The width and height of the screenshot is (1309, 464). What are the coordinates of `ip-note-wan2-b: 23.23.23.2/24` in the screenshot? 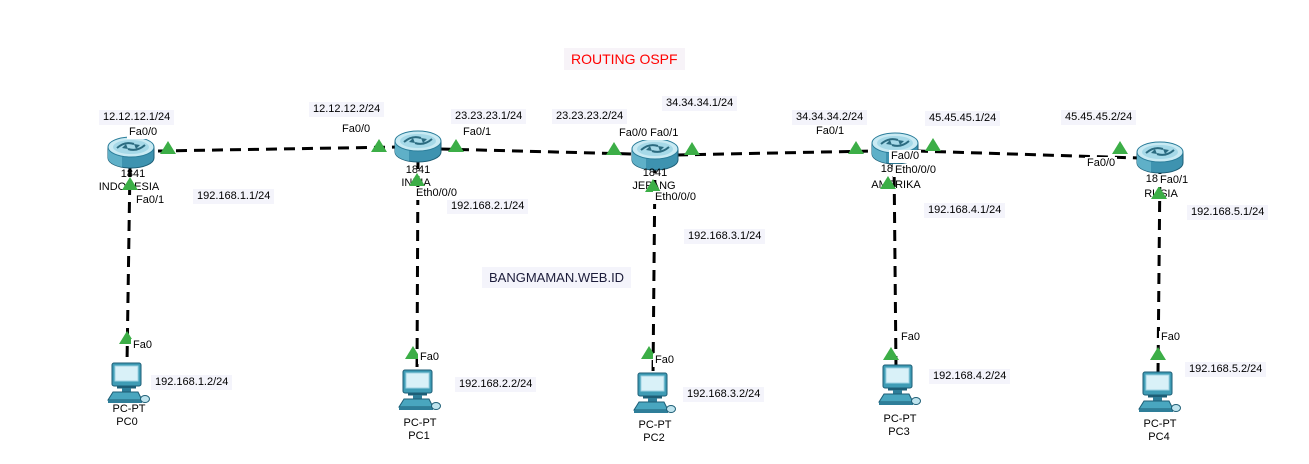 It's located at (590, 116).